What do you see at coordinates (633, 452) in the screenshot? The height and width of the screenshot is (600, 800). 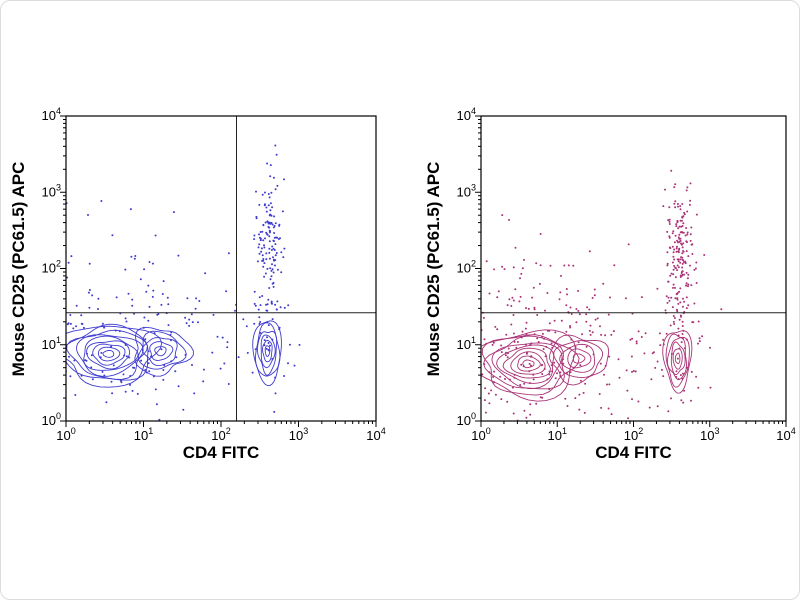 I see `x-axis-label-right: CD4 FITC` at bounding box center [633, 452].